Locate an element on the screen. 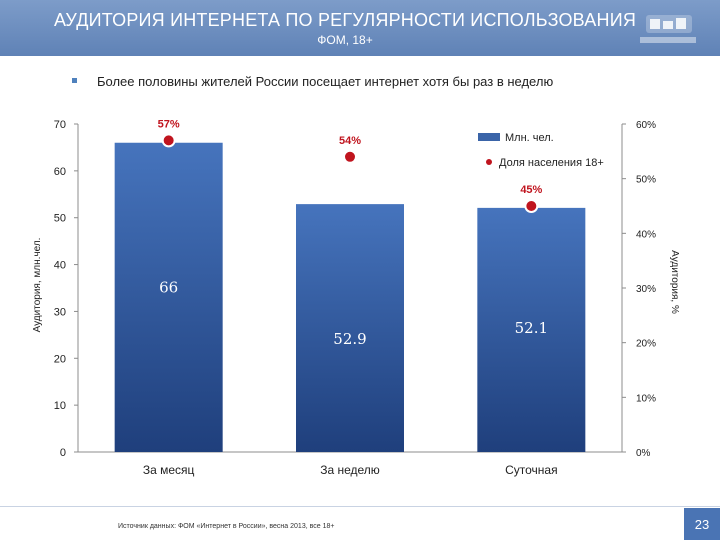 The height and width of the screenshot is (540, 720). y-tick-label-left: 60 is located at coordinates (60, 172).